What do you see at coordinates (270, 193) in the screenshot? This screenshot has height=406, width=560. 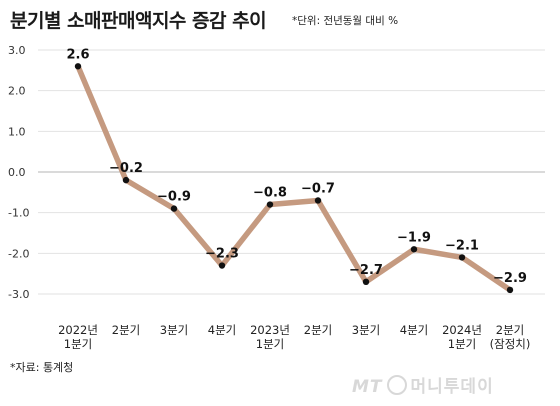 I see `data-label: −0.8` at bounding box center [270, 193].